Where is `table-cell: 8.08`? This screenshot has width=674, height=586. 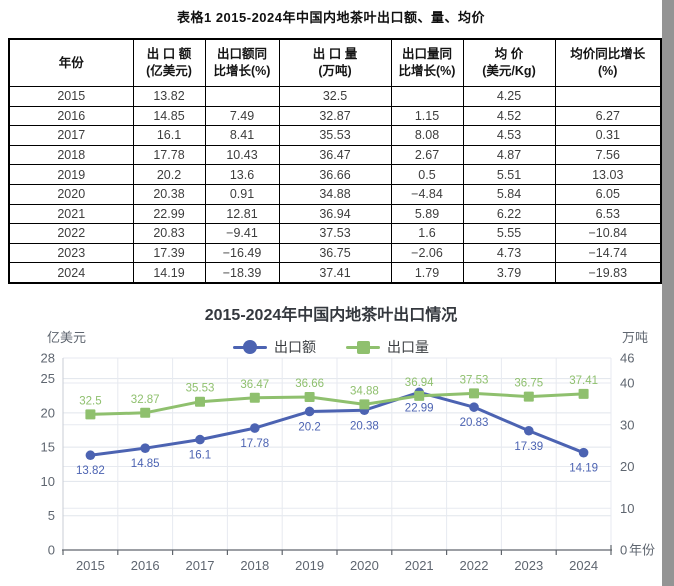
table-cell: 8.08 is located at coordinates (427, 135).